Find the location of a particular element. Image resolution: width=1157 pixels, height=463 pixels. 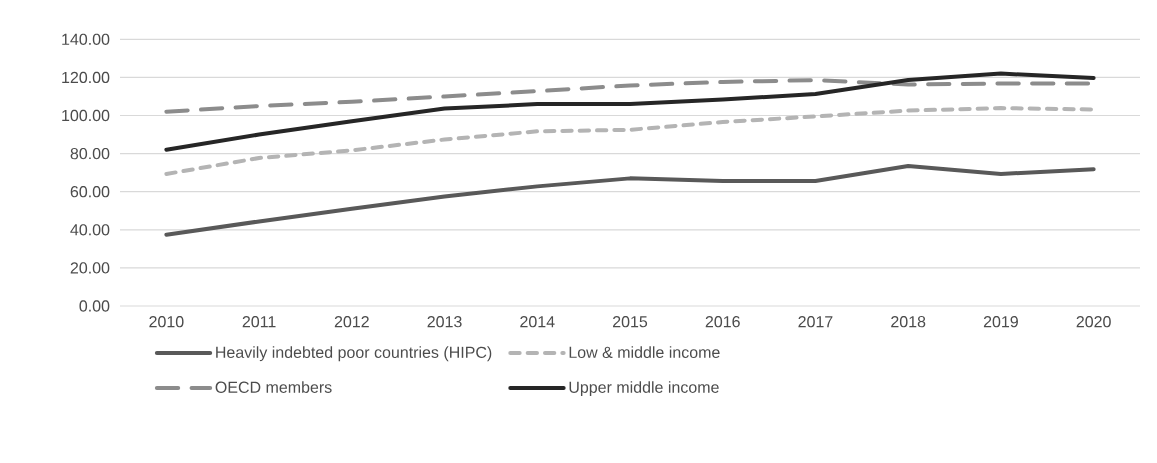

y-tick-label: 0.00 is located at coordinates (94, 306).